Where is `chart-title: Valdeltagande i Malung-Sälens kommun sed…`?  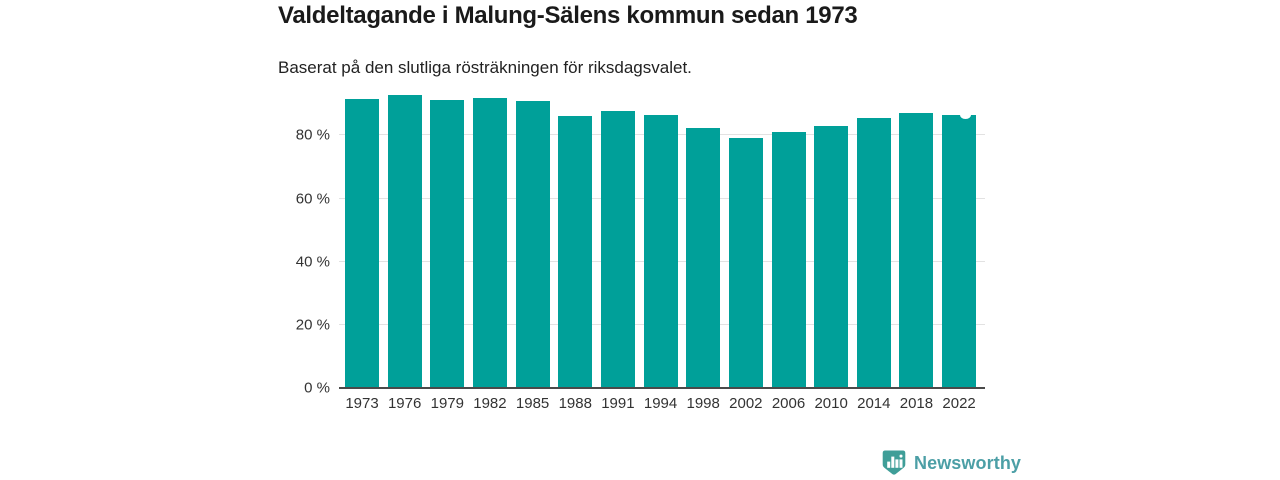
chart-title: Valdeltagande i Malung-Sälens kommun sed… is located at coordinates (568, 15).